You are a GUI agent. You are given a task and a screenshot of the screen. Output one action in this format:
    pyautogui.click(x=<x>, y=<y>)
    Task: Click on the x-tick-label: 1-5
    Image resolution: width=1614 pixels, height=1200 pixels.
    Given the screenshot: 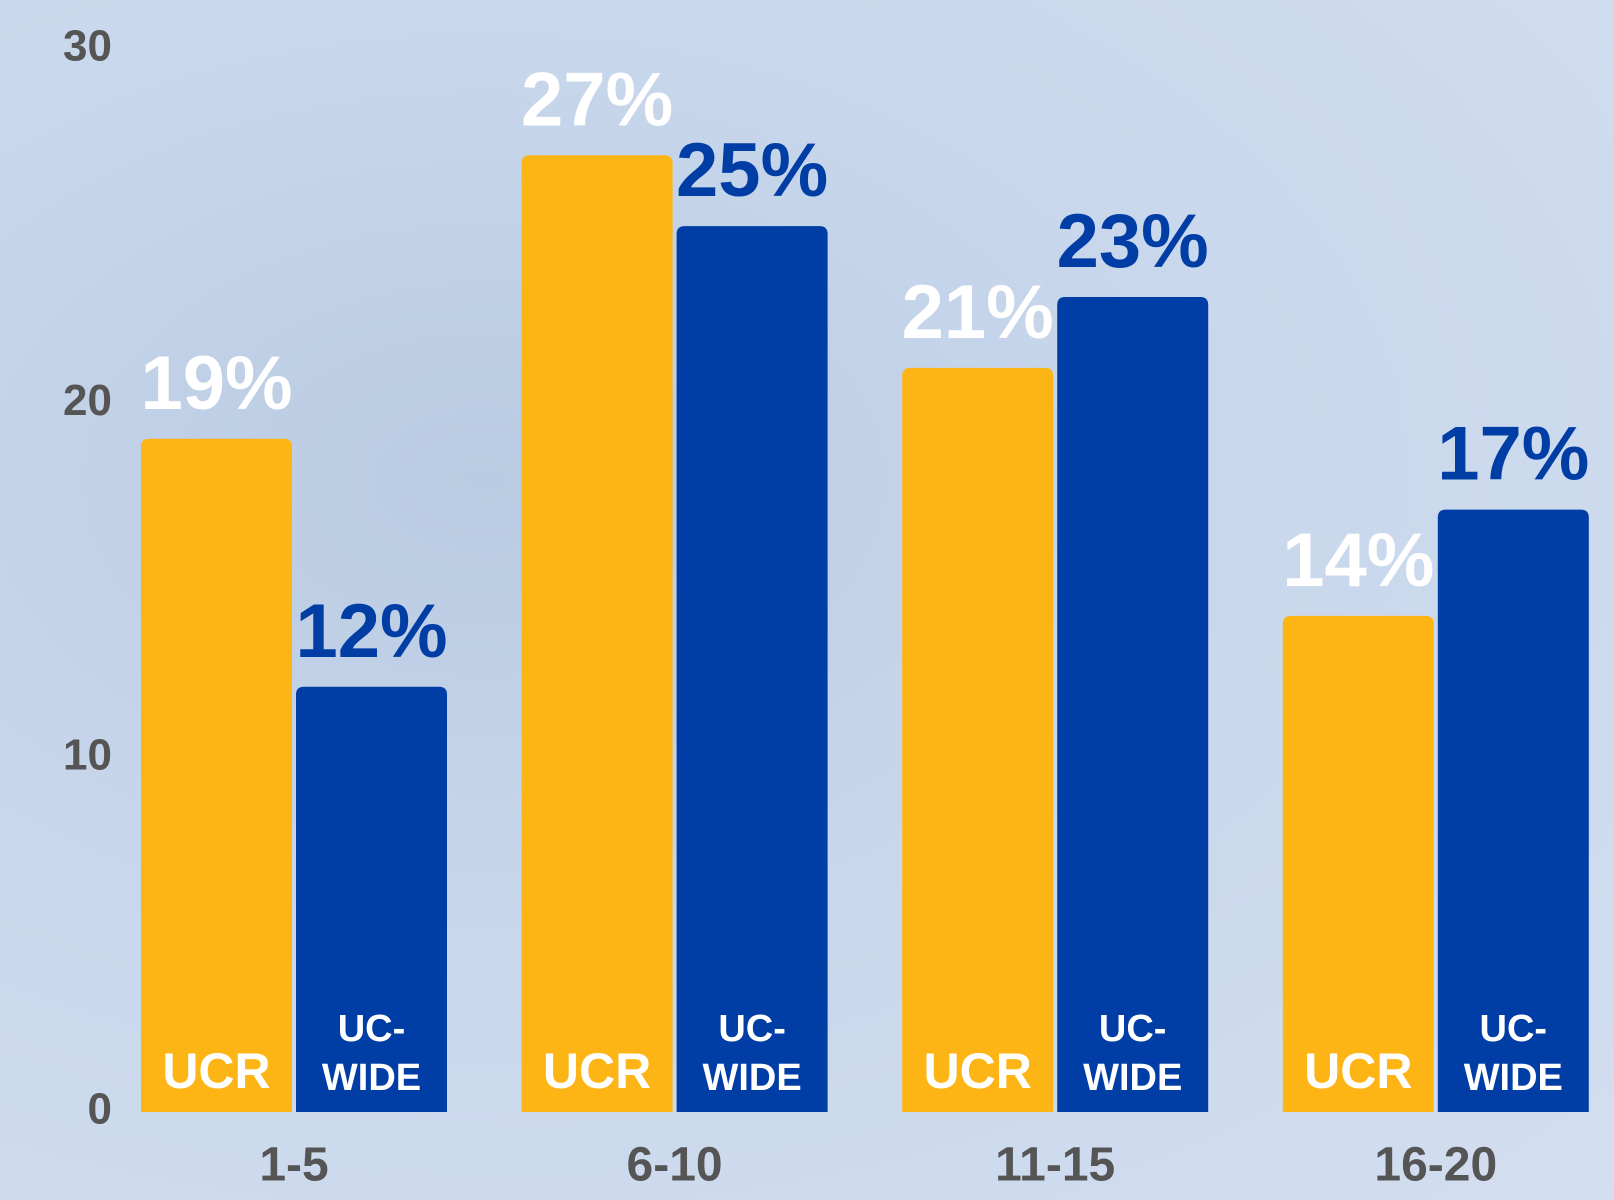 What is the action you would take?
    pyautogui.click(x=293, y=1165)
    